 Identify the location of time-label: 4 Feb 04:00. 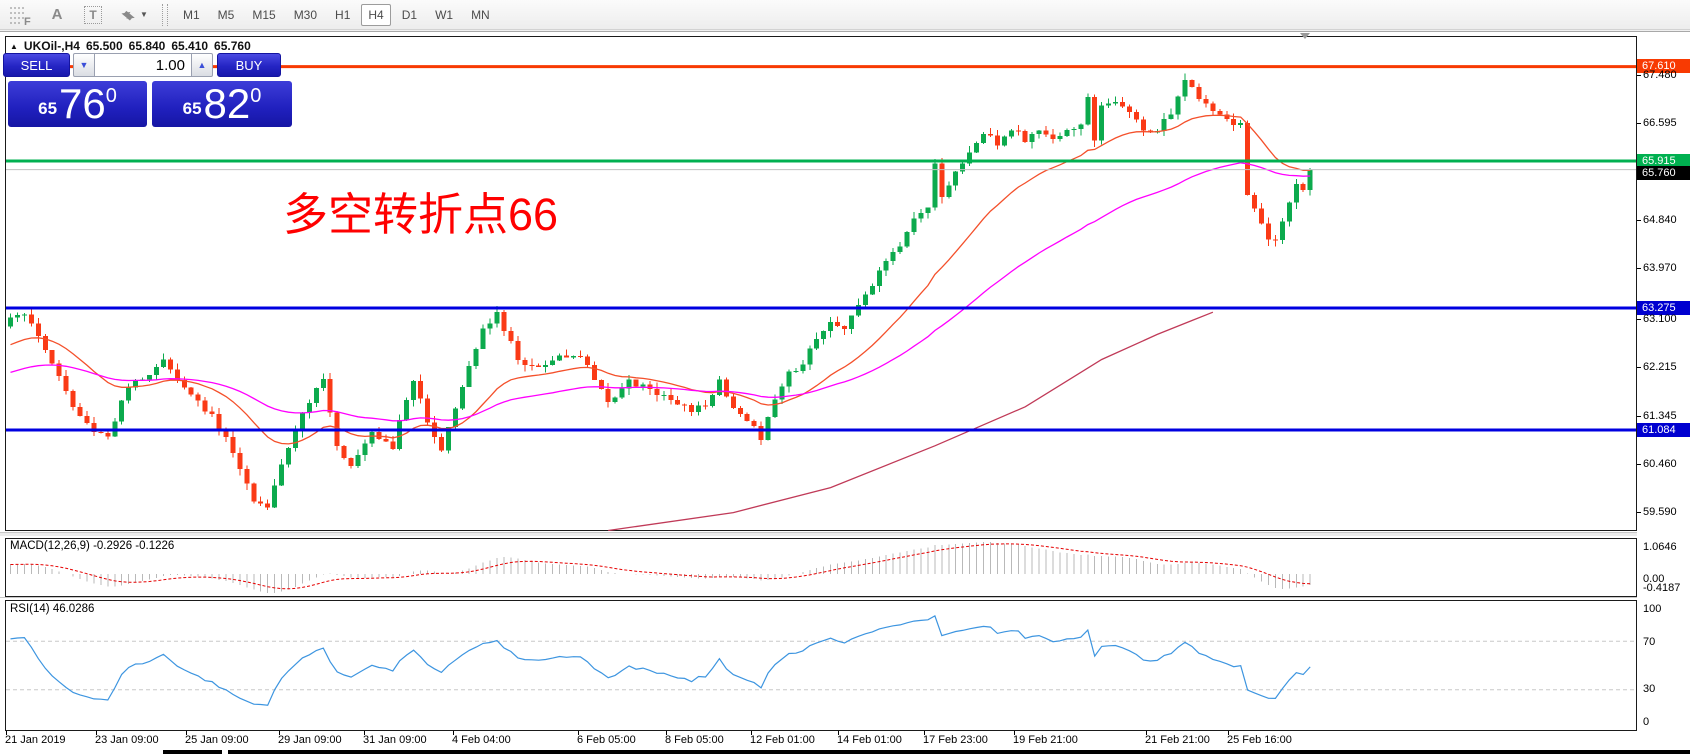
(481, 740).